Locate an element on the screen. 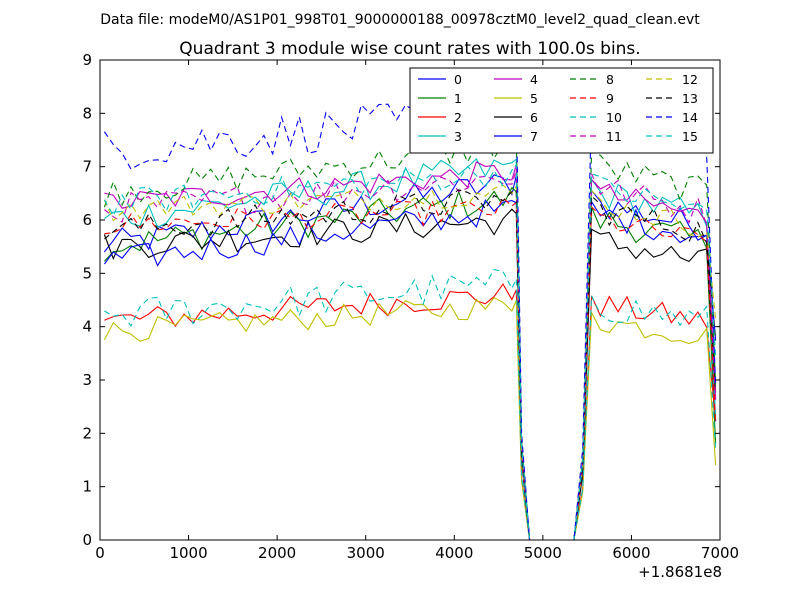 This screenshot has height=600, width=800. y-tick-label: 2 is located at coordinates (87, 433).